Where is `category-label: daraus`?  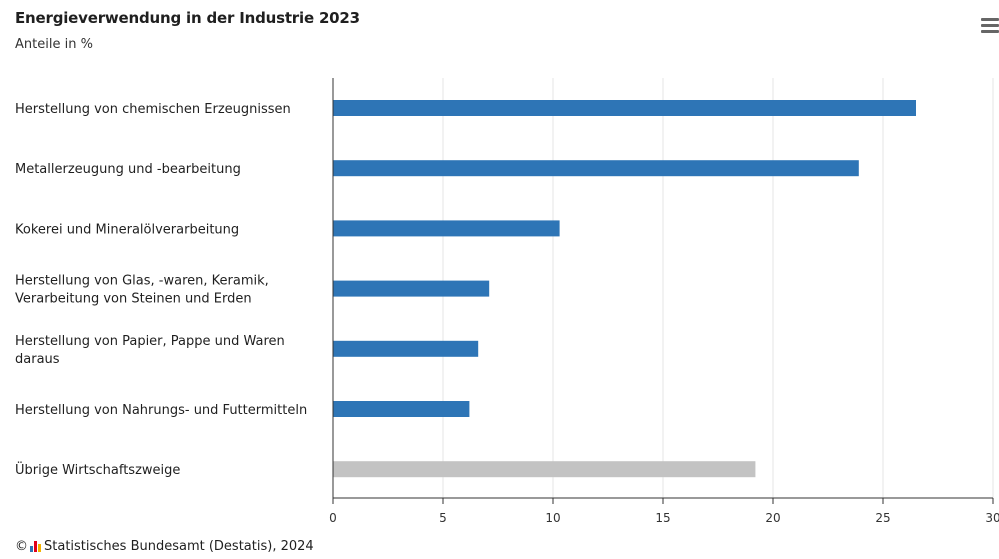
category-label: daraus is located at coordinates (37, 359).